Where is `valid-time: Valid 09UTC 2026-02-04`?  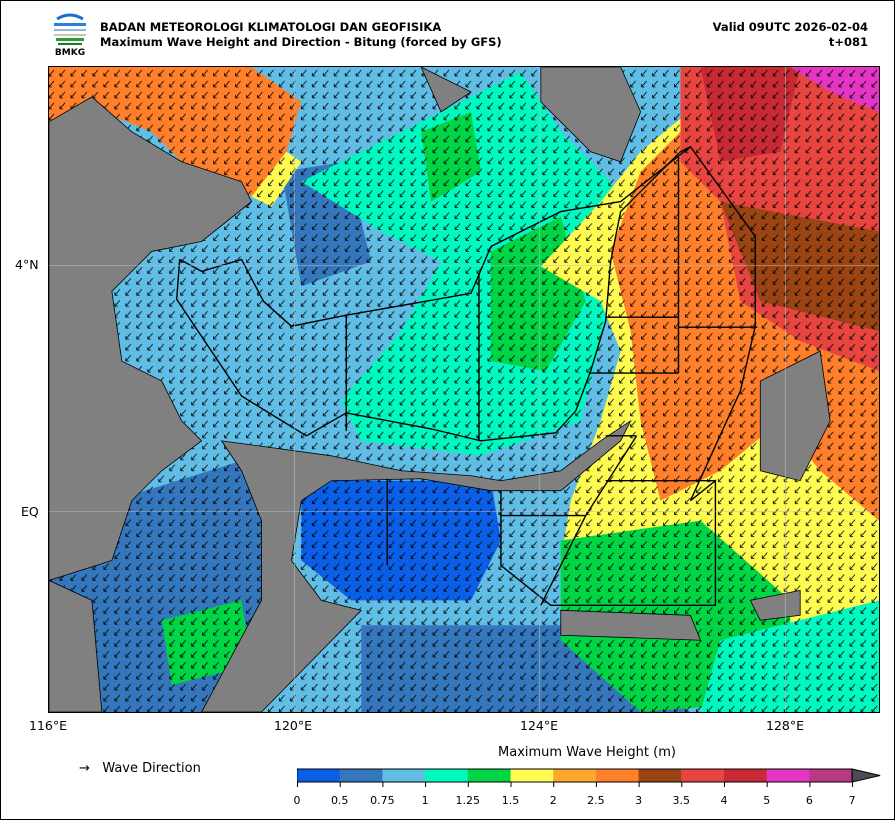
valid-time: Valid 09UTC 2026-02-04 is located at coordinates (790, 27).